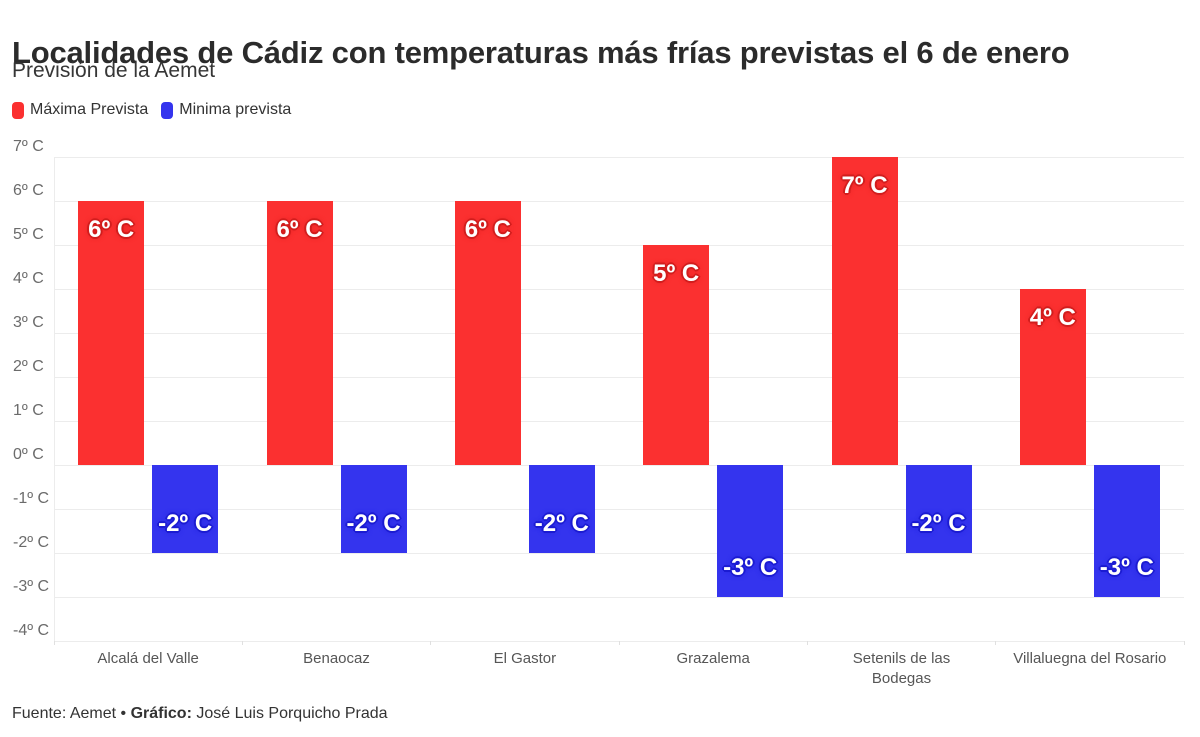 This screenshot has width=1200, height=737. What do you see at coordinates (525, 658) in the screenshot?
I see `x-axis-label: El Gastor` at bounding box center [525, 658].